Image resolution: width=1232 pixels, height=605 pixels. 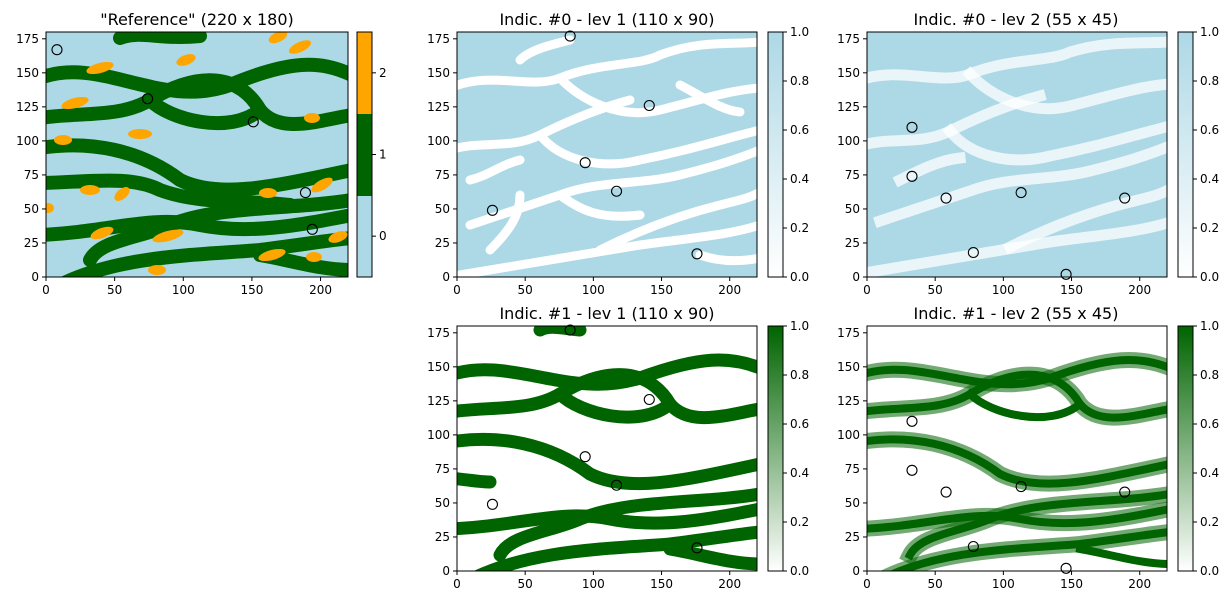 I want to click on panel-reference: "Reference" (220 x 180), so click(x=201, y=153).